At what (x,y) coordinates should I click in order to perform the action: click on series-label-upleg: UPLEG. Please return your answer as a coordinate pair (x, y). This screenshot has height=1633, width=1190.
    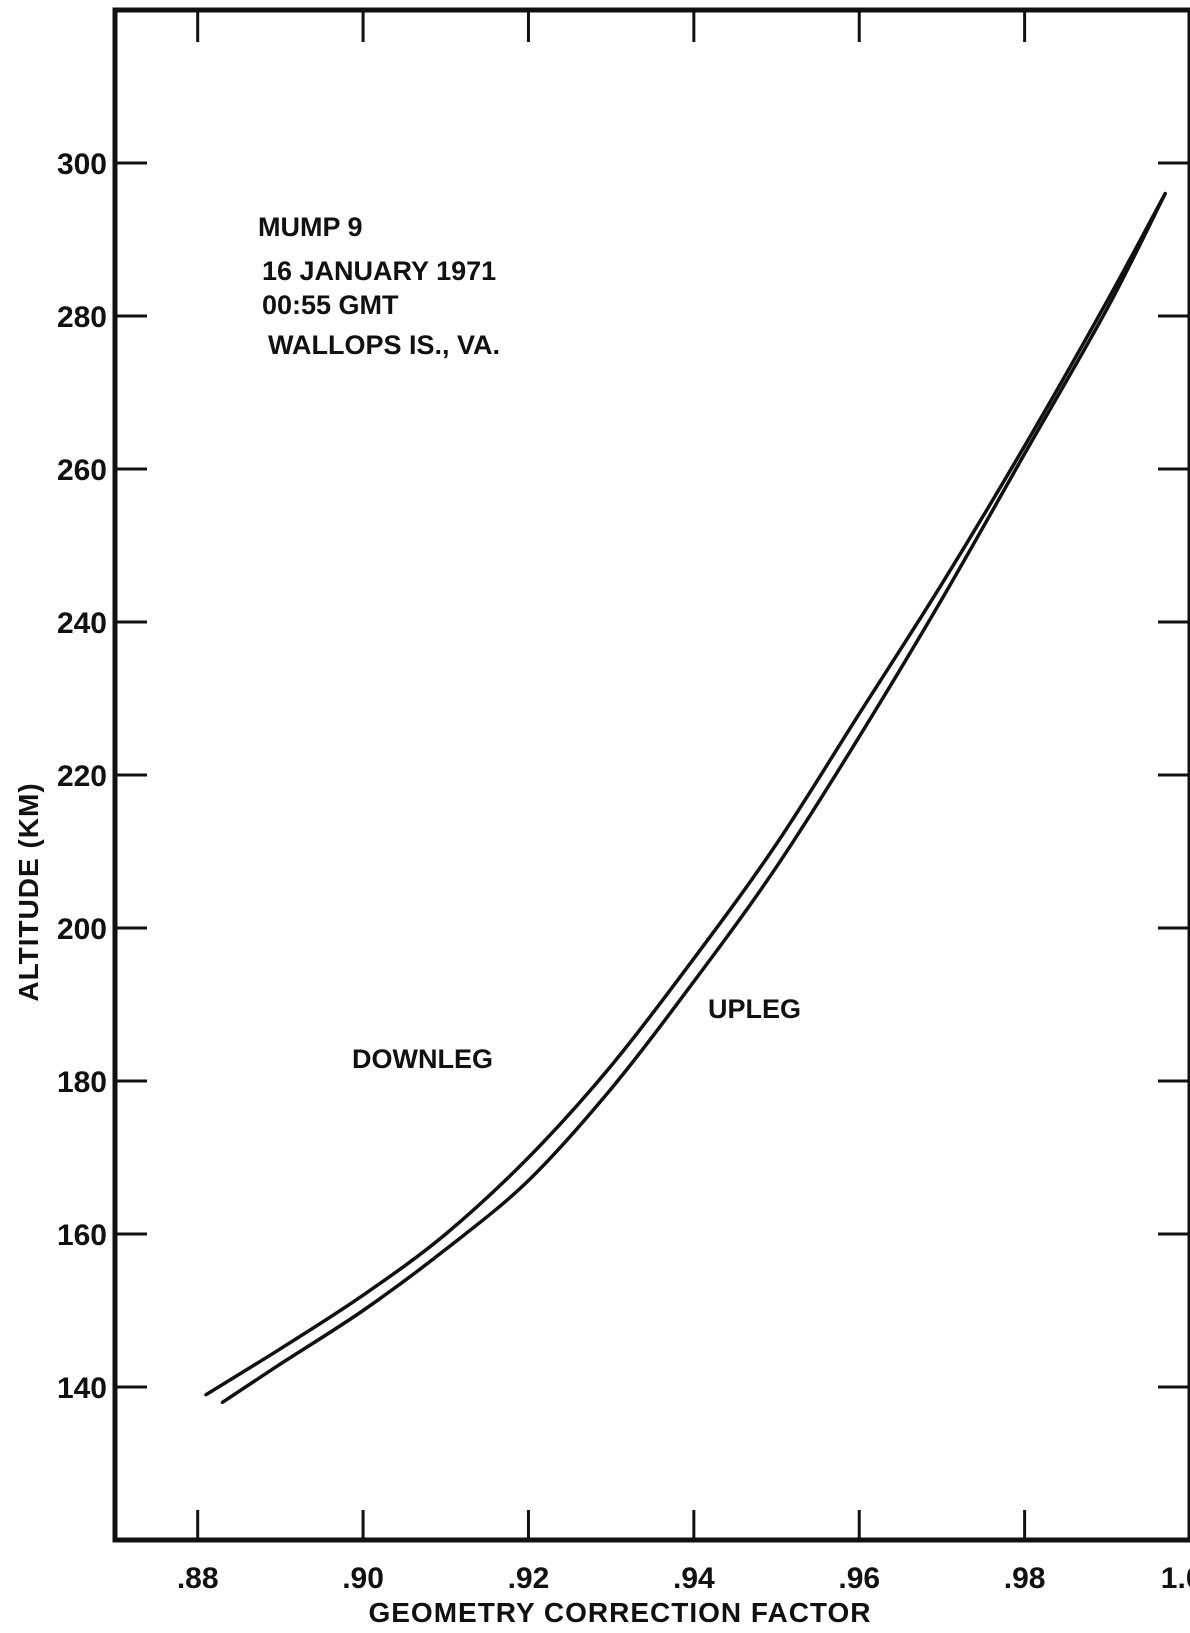
    Looking at the image, I should click on (754, 1009).